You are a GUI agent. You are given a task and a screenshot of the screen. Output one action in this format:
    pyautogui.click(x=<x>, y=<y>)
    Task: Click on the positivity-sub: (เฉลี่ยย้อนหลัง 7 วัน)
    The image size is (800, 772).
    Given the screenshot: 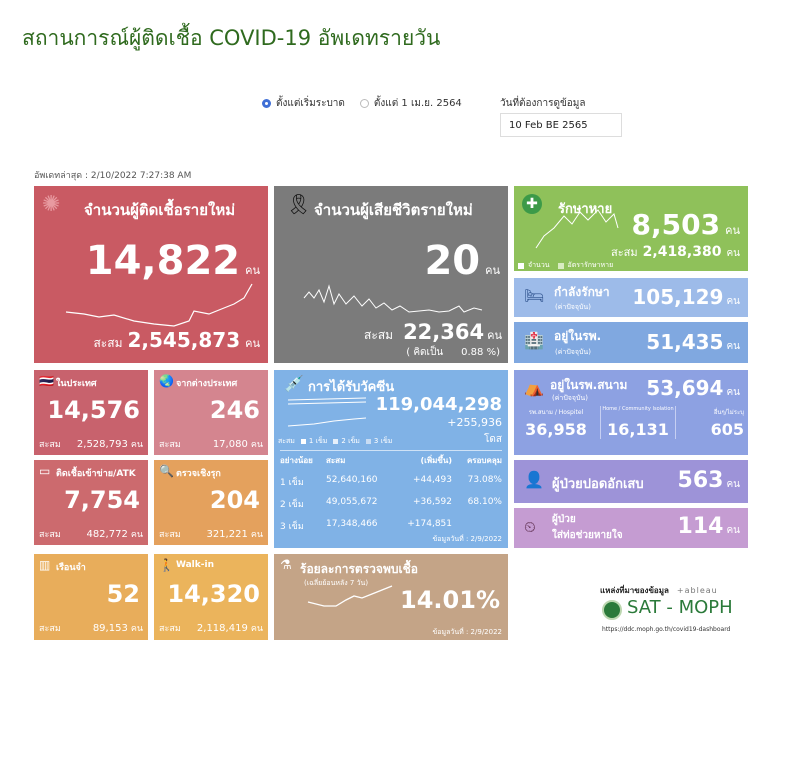 What is the action you would take?
    pyautogui.click(x=336, y=583)
    